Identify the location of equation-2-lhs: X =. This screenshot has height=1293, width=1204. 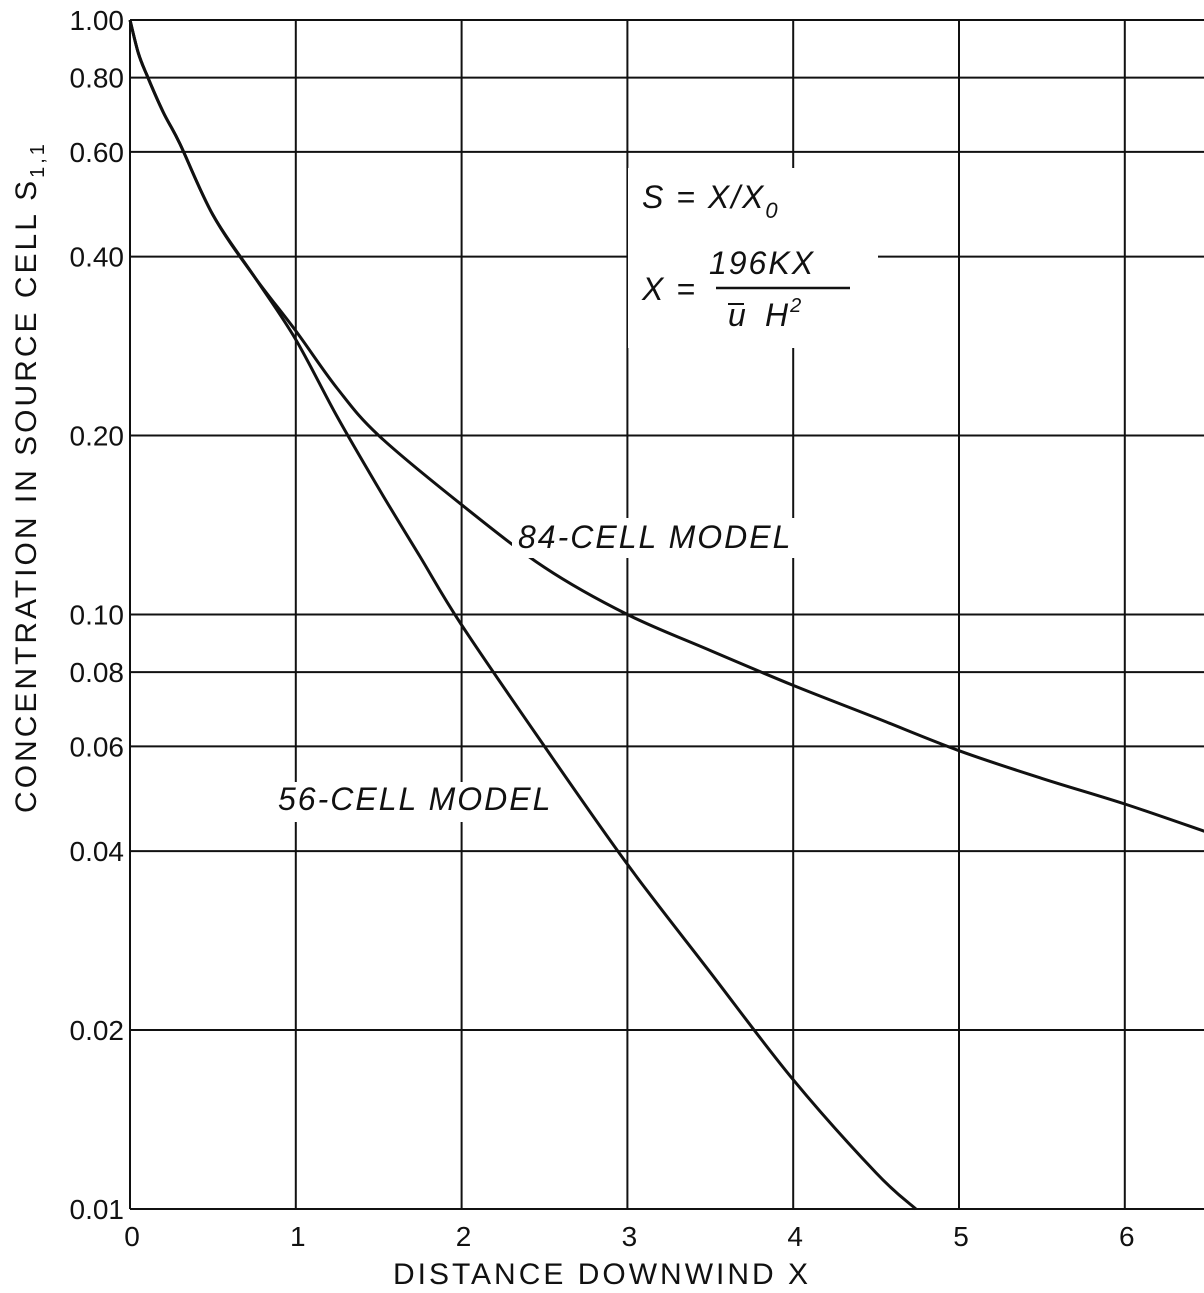
(669, 289).